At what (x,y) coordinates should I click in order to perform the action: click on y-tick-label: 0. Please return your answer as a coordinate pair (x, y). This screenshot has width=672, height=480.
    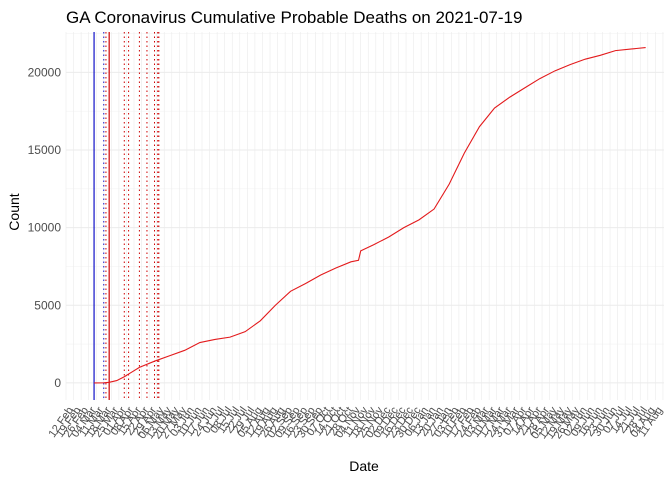
    Looking at the image, I should click on (57, 383).